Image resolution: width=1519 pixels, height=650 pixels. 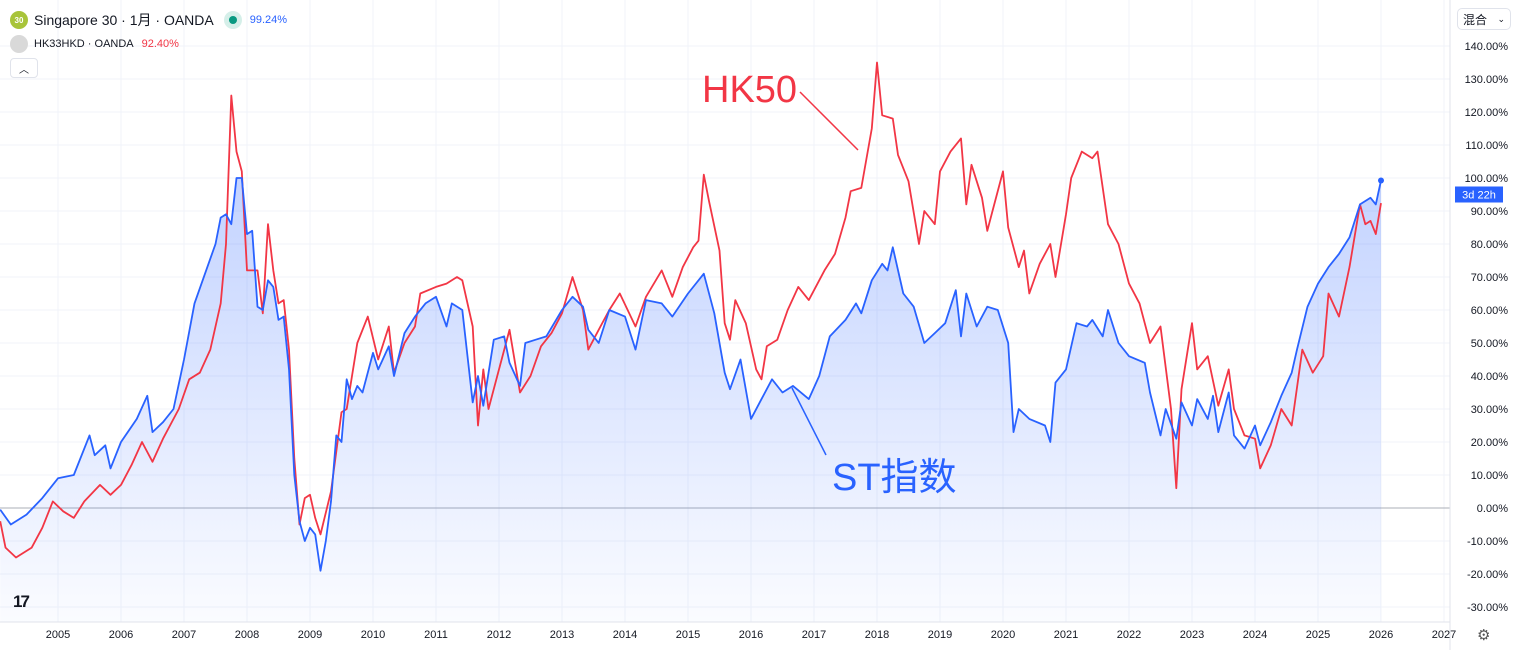 What do you see at coordinates (1129, 635) in the screenshot?
I see `x-tick-label: 2022` at bounding box center [1129, 635].